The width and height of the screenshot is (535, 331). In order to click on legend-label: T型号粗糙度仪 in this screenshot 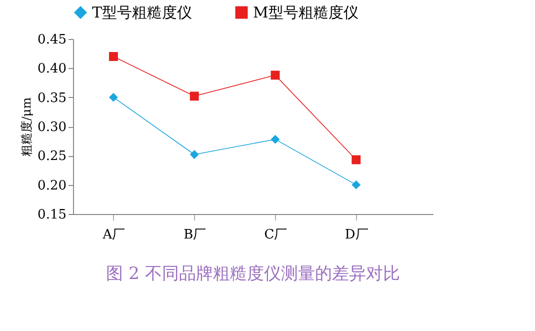, I will do `click(142, 13)`.